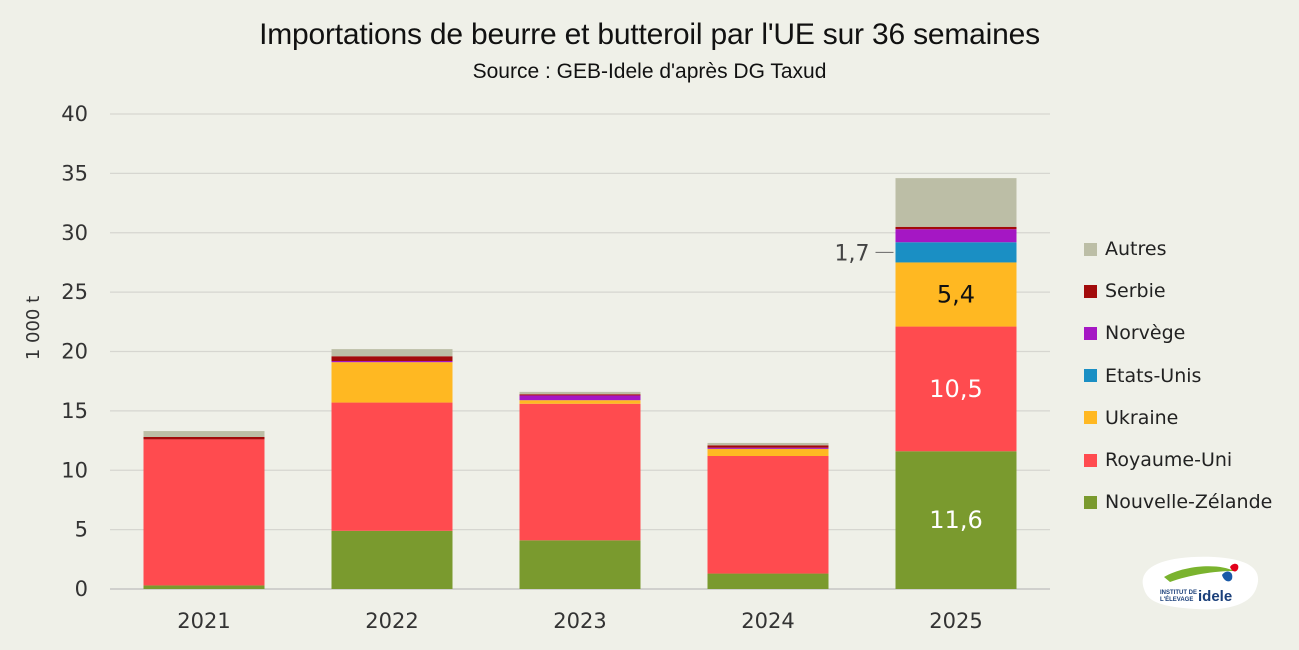 This screenshot has width=1299, height=650. I want to click on y-tick-label: 10, so click(74, 470).